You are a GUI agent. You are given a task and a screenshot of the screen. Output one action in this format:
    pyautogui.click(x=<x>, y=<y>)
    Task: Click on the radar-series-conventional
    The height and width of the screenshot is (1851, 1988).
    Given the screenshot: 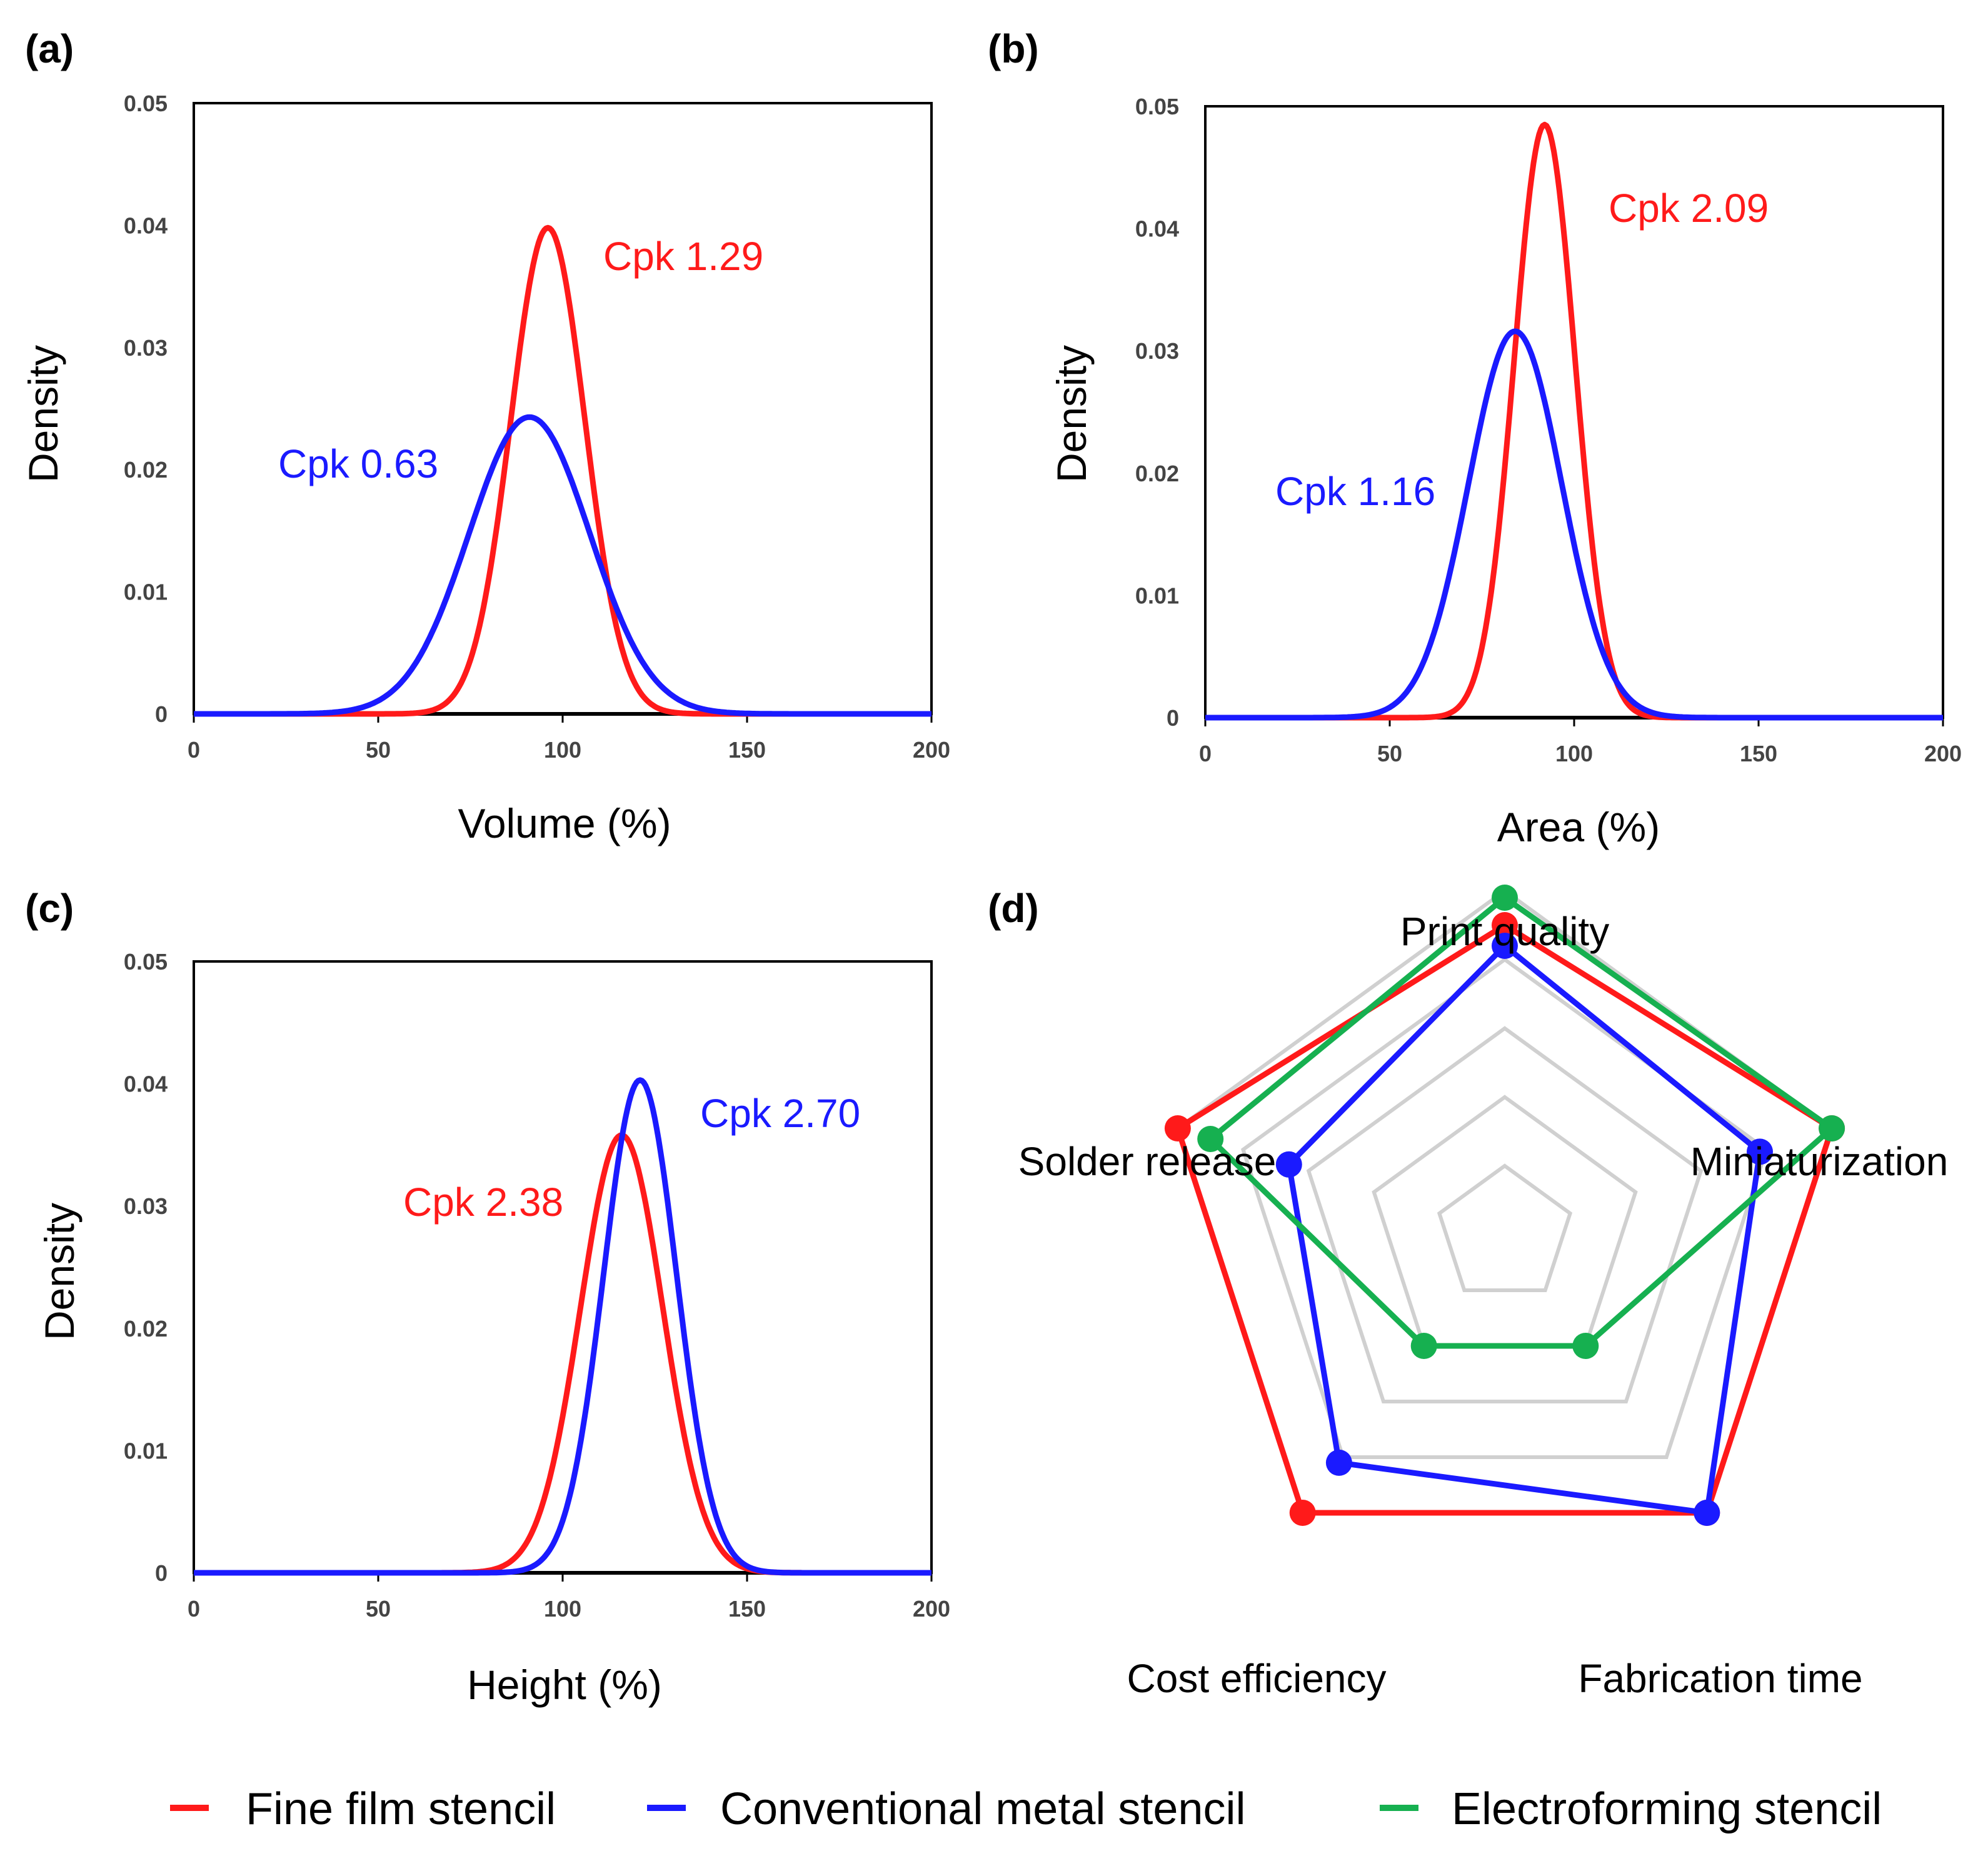 What is the action you would take?
    pyautogui.click(x=1524, y=1229)
    